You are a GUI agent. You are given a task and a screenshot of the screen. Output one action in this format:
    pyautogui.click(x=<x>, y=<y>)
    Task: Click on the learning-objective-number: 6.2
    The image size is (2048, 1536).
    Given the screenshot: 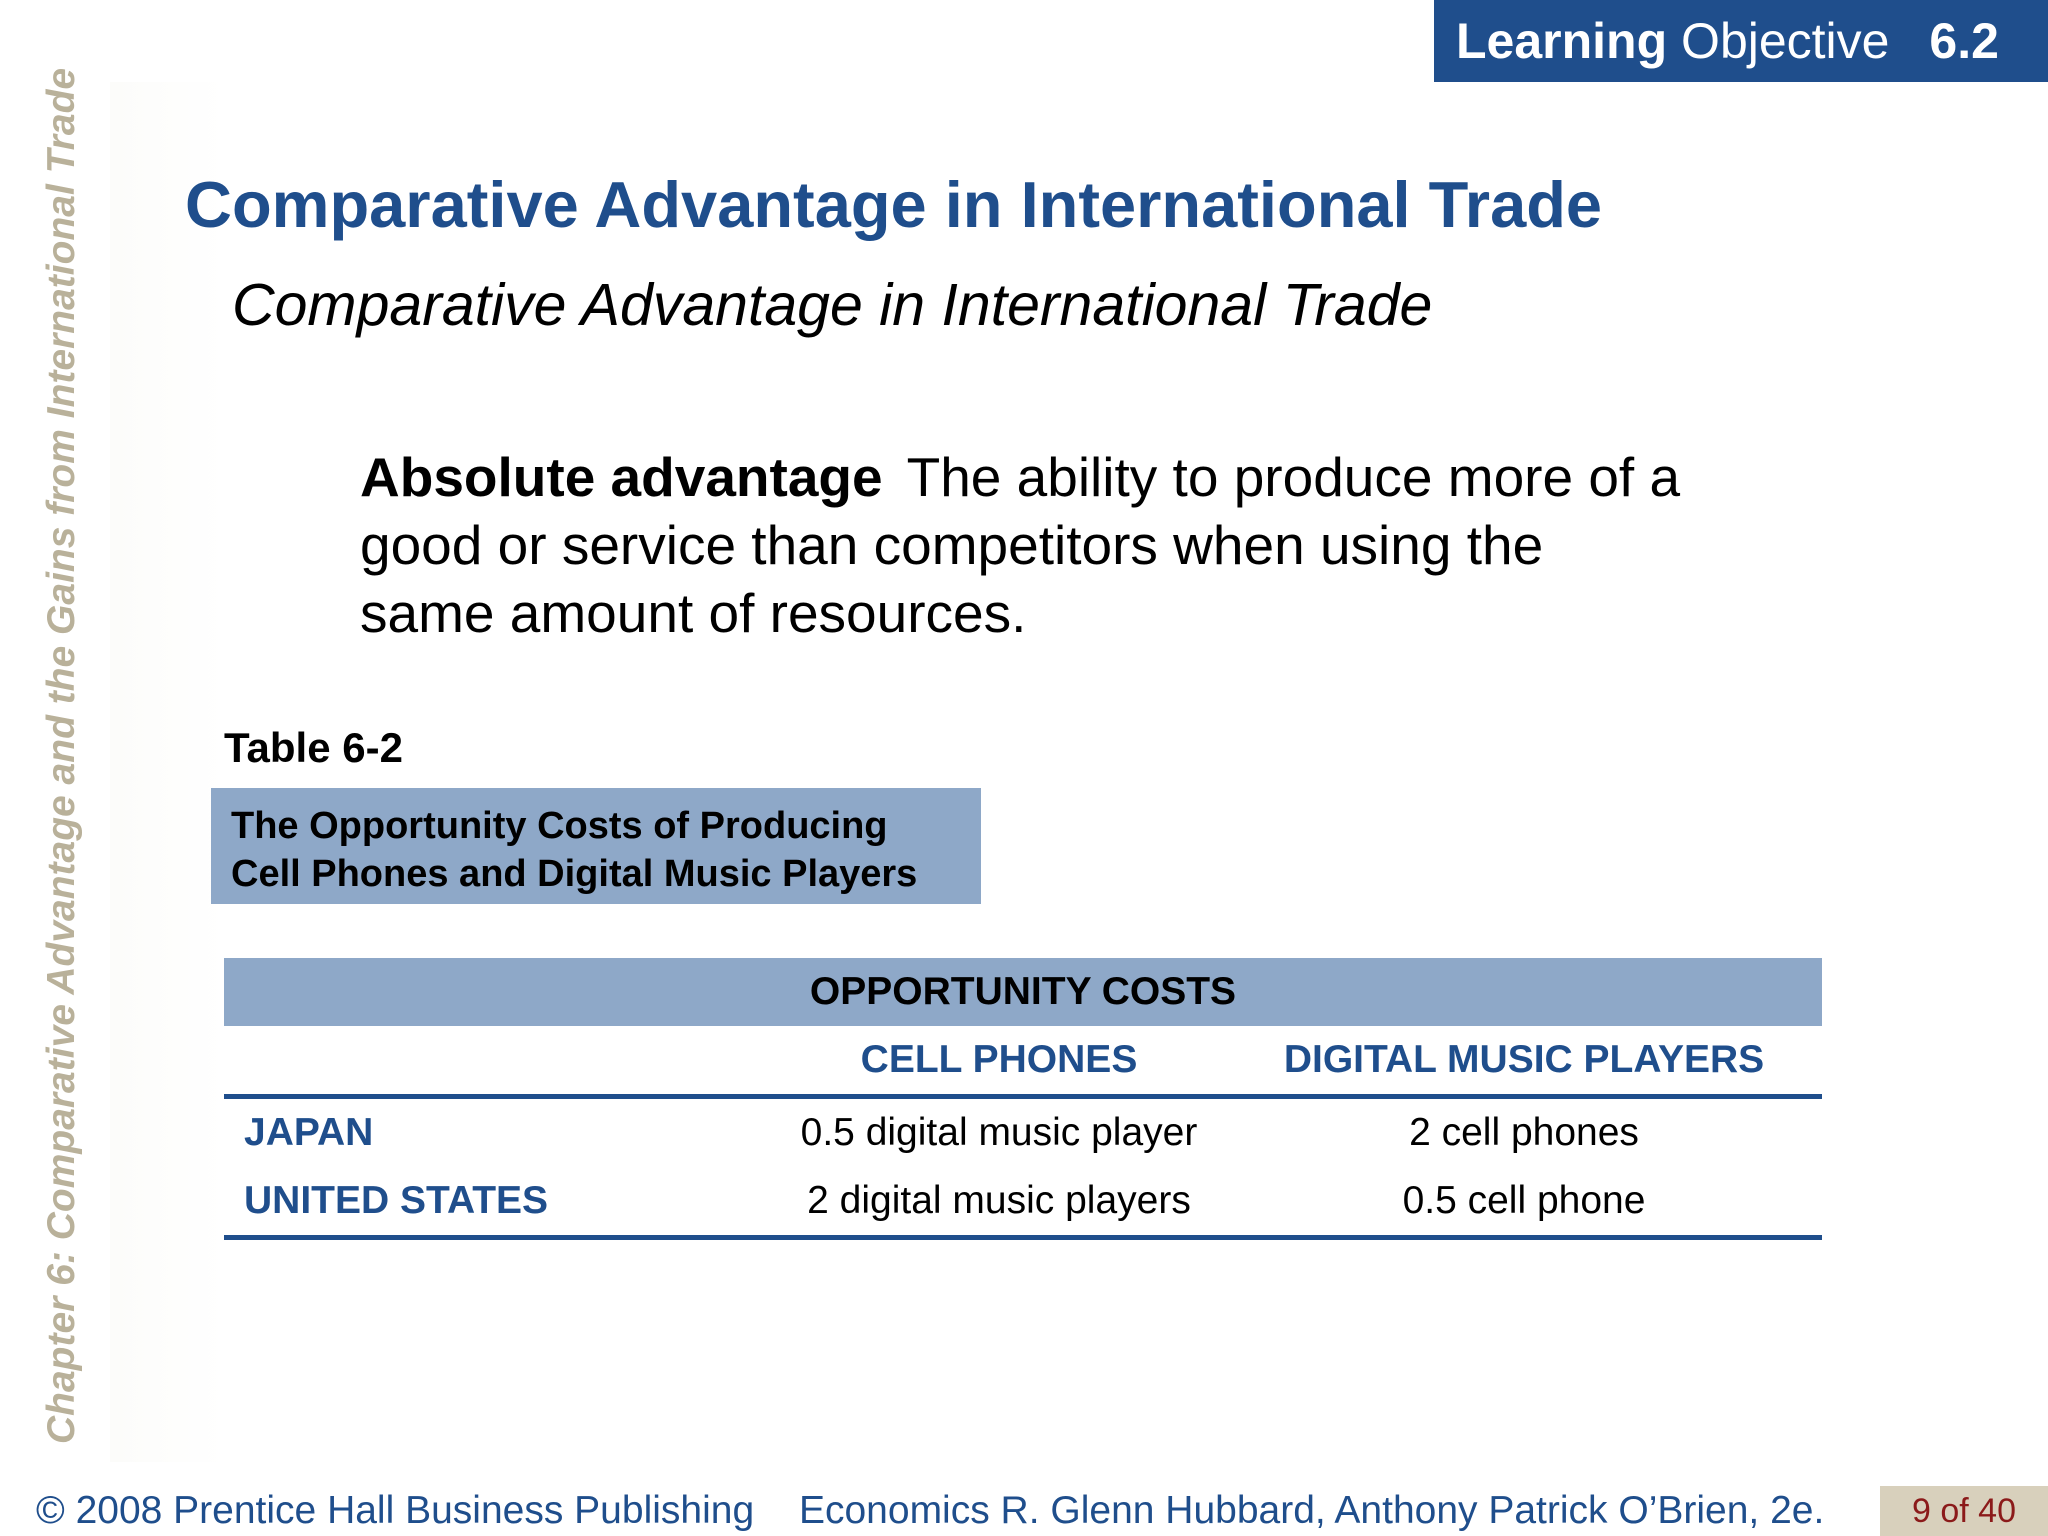 What is the action you would take?
    pyautogui.click(x=1964, y=41)
    